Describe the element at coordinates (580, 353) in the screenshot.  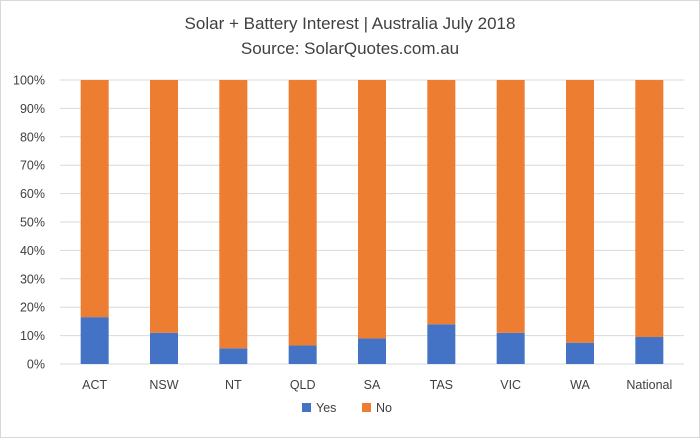
I see `bar-yes-wa` at that location.